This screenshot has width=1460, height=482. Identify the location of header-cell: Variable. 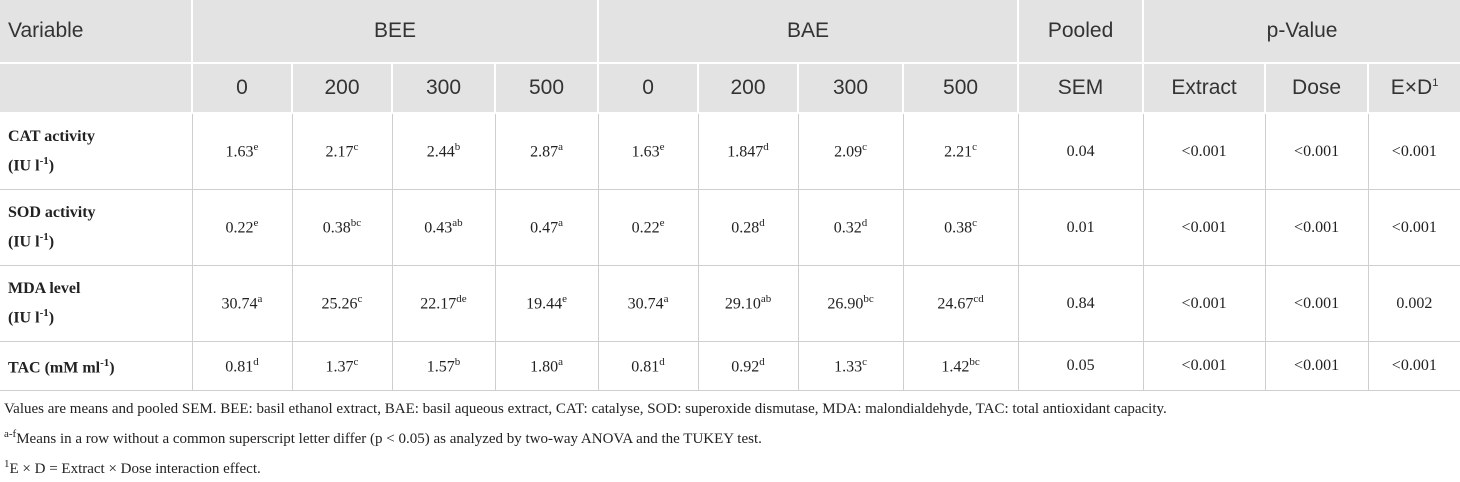
(96, 32).